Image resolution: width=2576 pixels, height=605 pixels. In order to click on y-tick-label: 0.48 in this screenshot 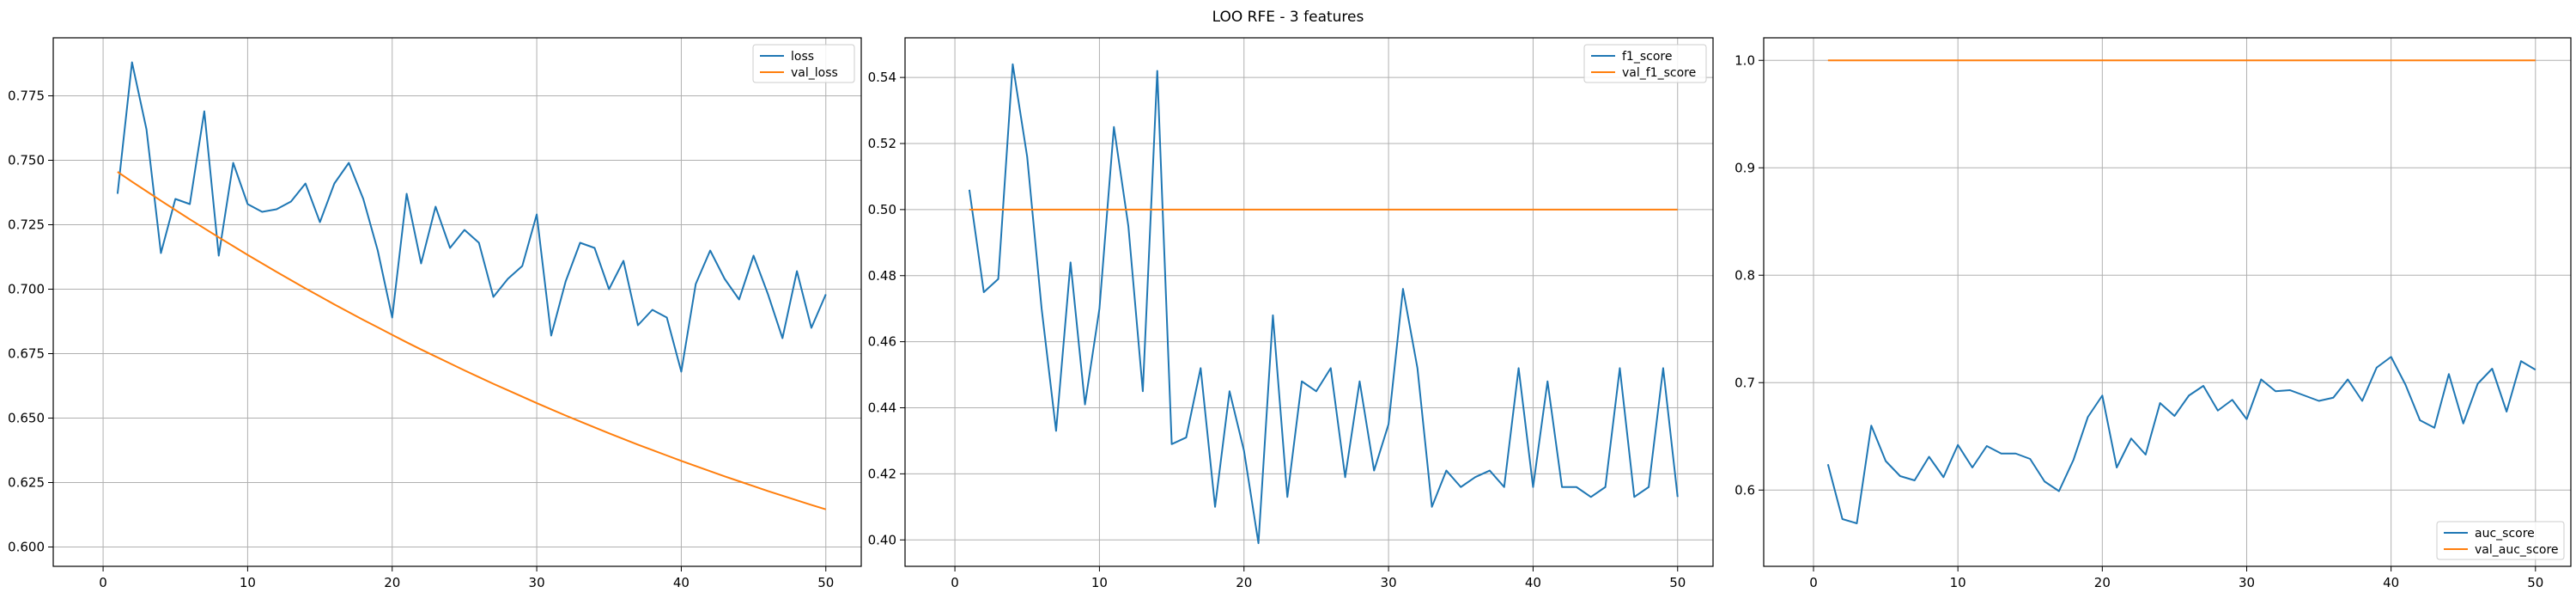, I will do `click(882, 276)`.